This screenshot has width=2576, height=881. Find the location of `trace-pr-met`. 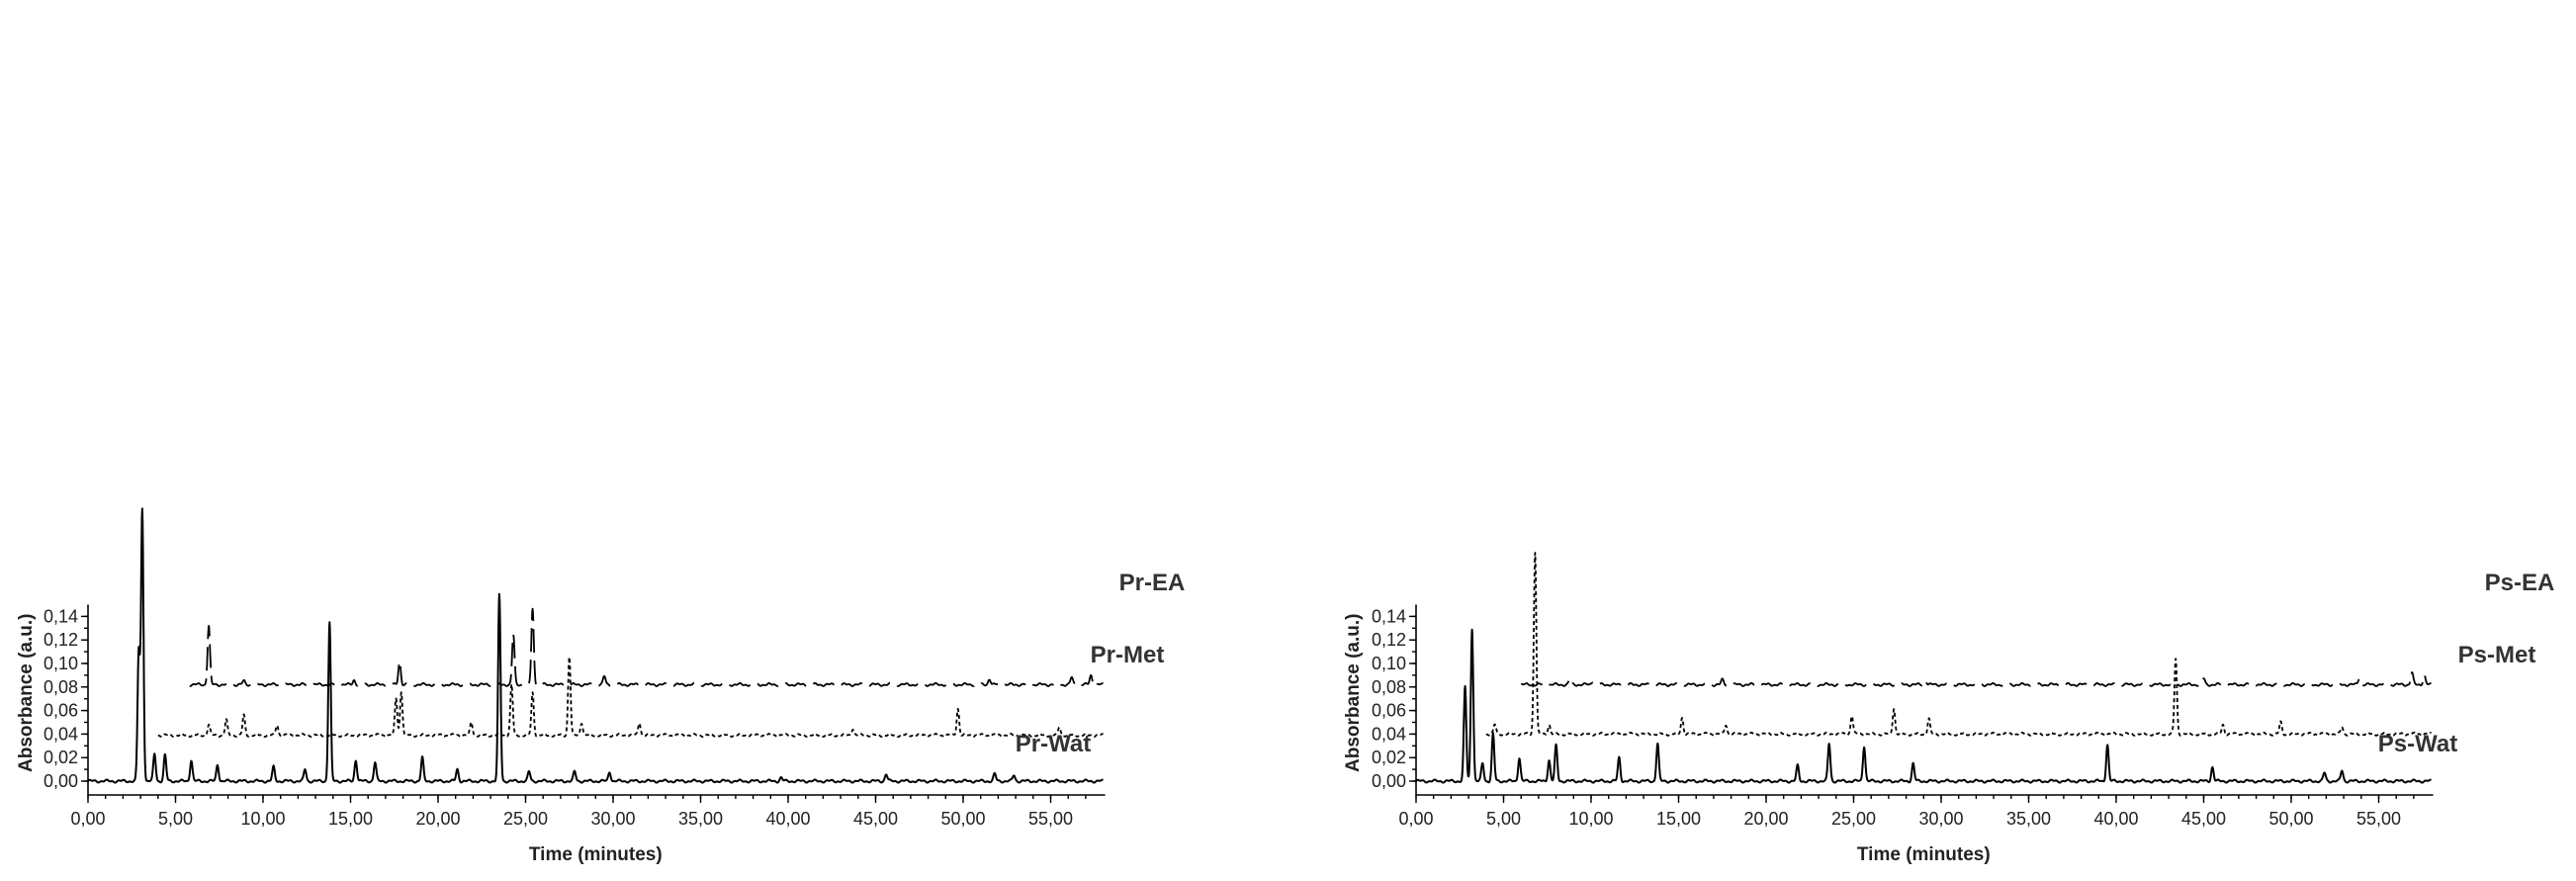

trace-pr-met is located at coordinates (631, 697).